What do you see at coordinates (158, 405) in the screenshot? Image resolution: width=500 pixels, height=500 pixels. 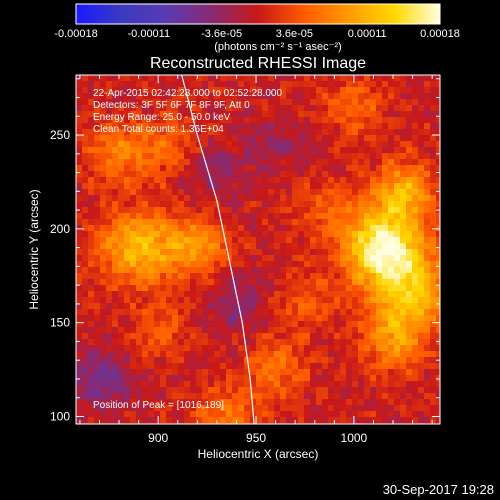 I see `peak-position-label: Position of Peak = [1016,189]` at bounding box center [158, 405].